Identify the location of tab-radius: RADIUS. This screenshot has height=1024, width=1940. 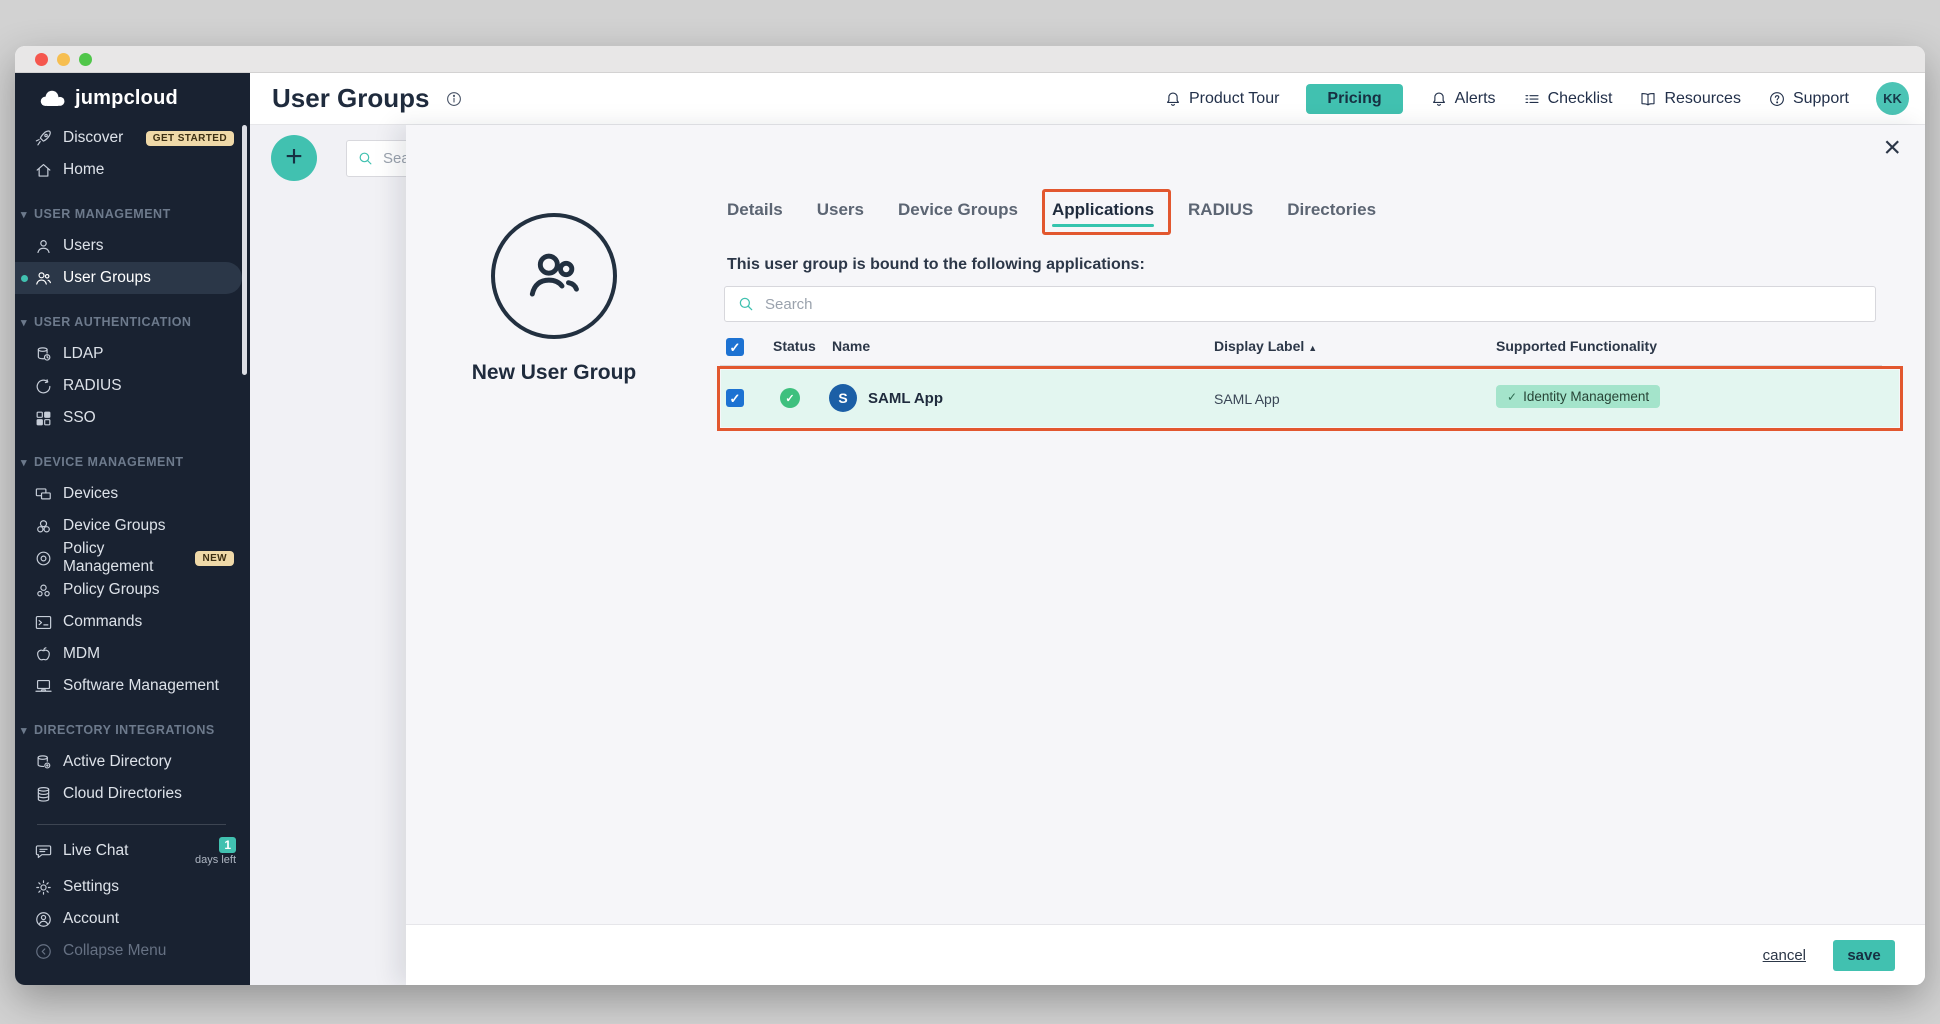
(1221, 209).